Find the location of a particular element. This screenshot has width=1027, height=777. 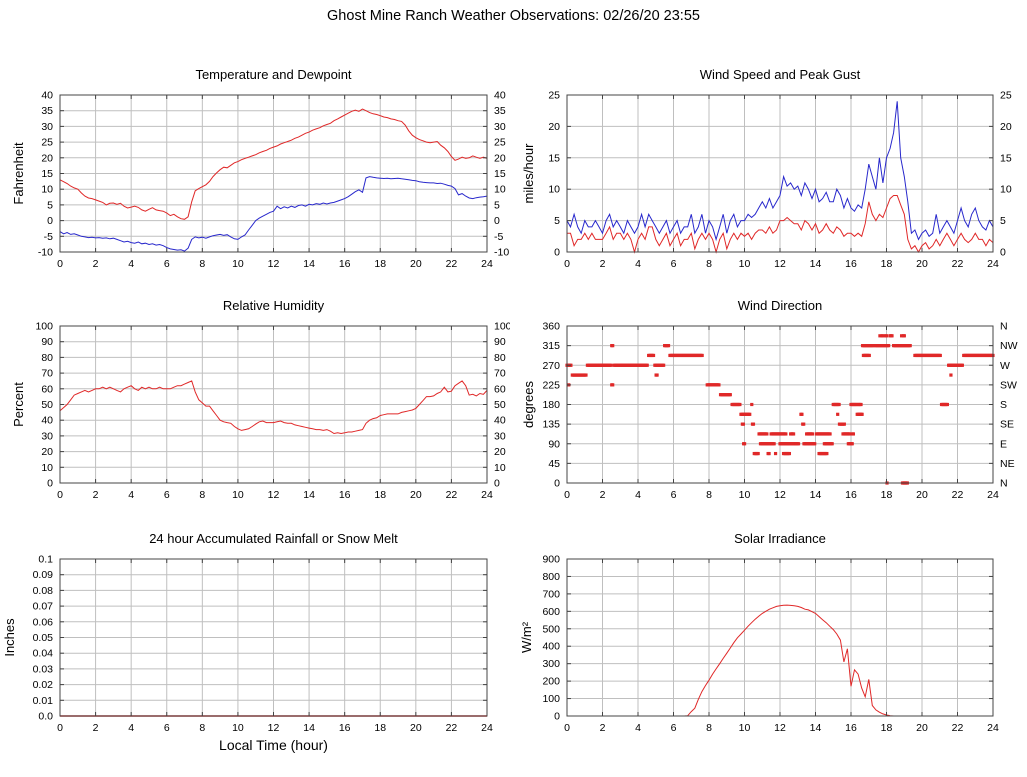

svg-text: 22 is located at coordinates (452, 728).